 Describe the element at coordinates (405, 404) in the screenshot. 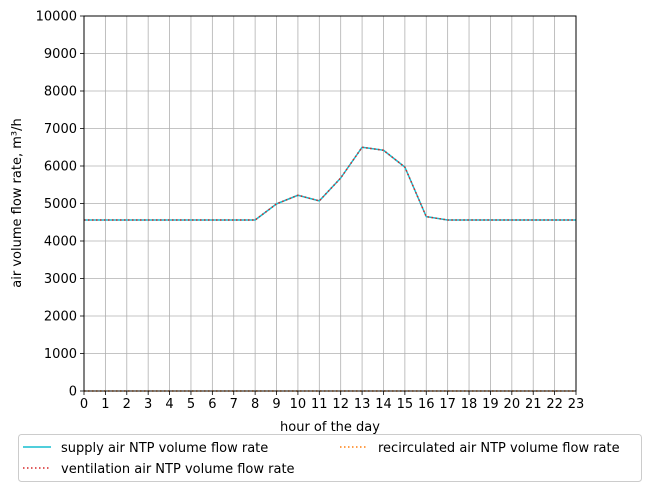

I see `x-tick-label: 15` at that location.